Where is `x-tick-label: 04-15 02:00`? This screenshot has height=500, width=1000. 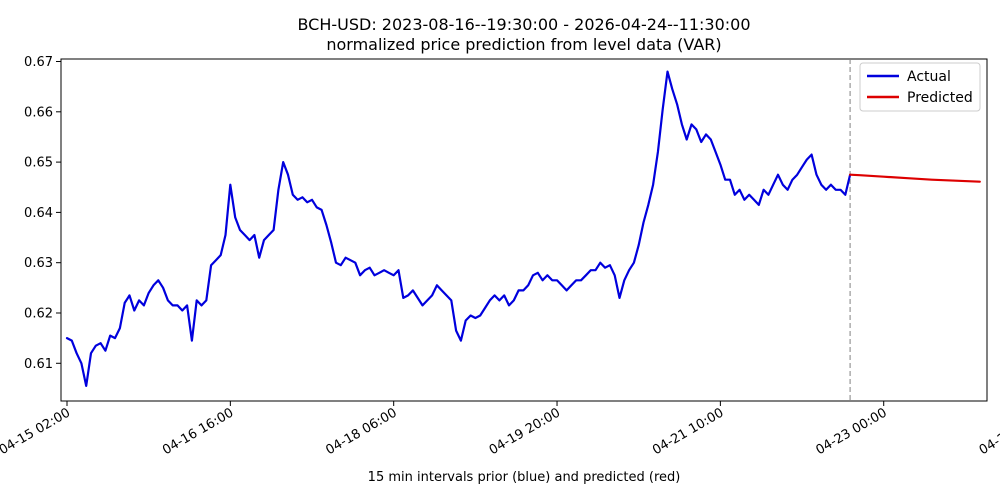 x-tick-label: 04-15 02:00 is located at coordinates (36, 431).